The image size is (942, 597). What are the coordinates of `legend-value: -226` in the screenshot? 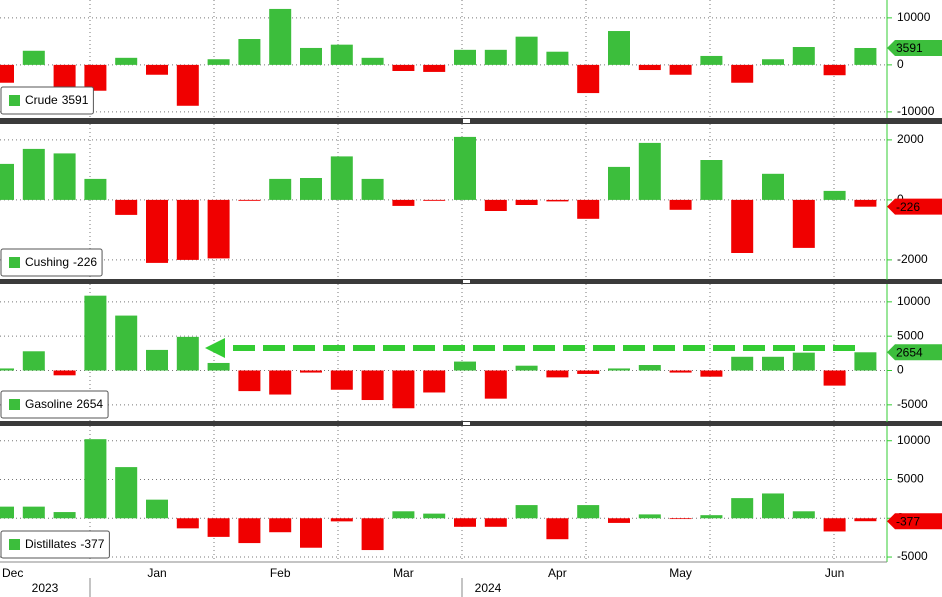 It's located at (85, 262).